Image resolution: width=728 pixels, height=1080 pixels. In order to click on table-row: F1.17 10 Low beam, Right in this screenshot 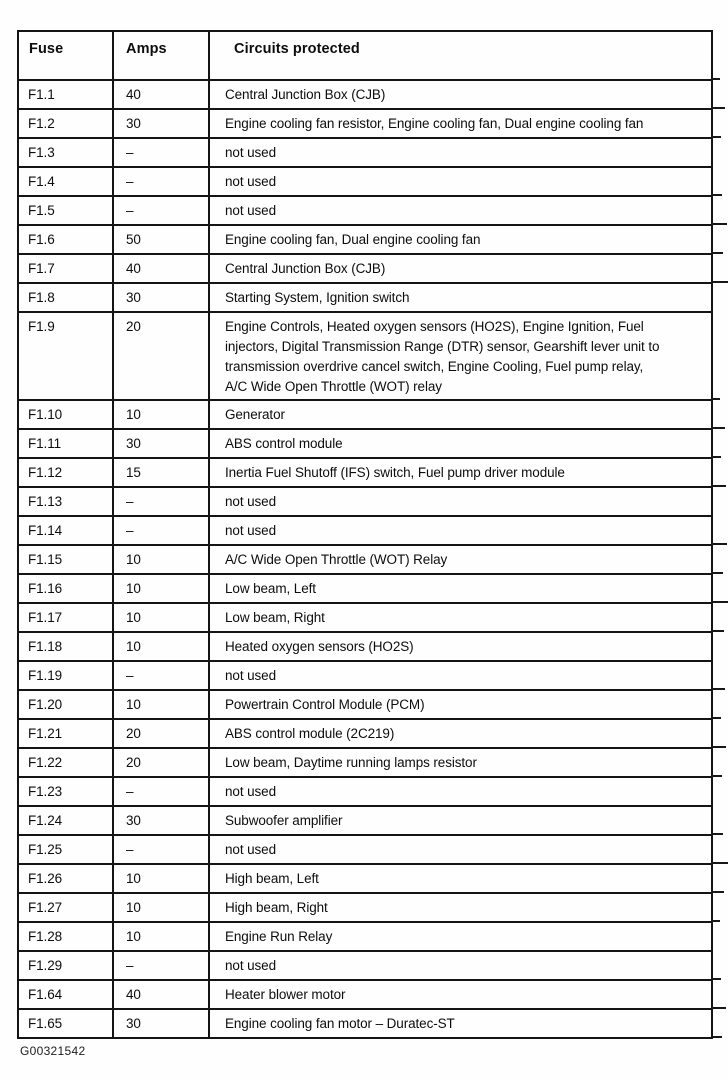, I will do `click(365, 617)`.